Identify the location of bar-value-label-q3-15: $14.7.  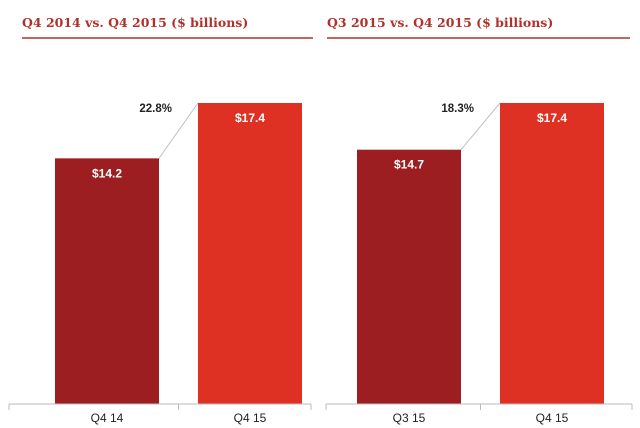
(409, 165).